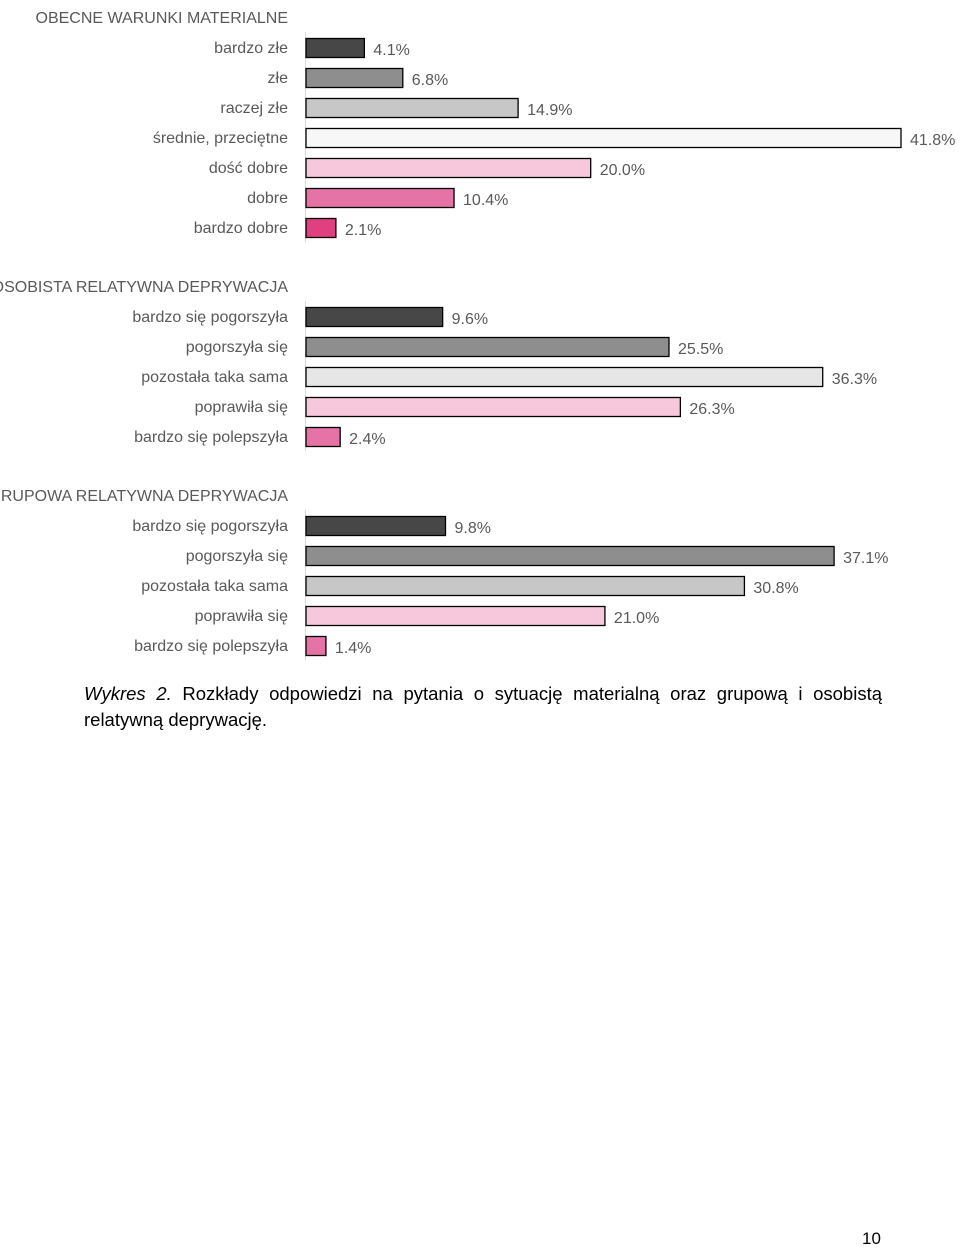  What do you see at coordinates (128, 693) in the screenshot?
I see `caption-label: Wykres 2.` at bounding box center [128, 693].